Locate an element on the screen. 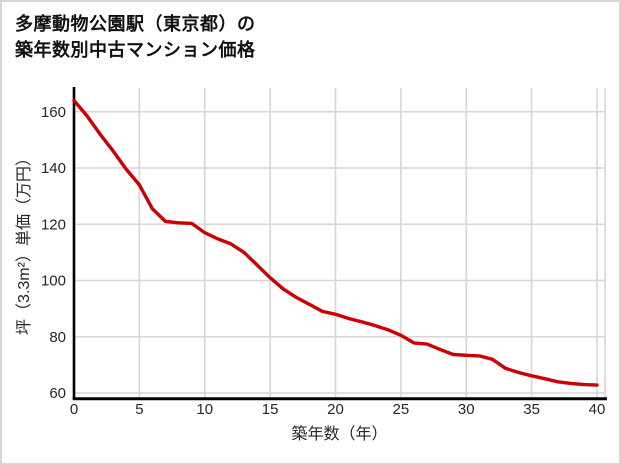 Image resolution: width=621 pixels, height=465 pixels. x-tick-label: 0 is located at coordinates (74, 409).